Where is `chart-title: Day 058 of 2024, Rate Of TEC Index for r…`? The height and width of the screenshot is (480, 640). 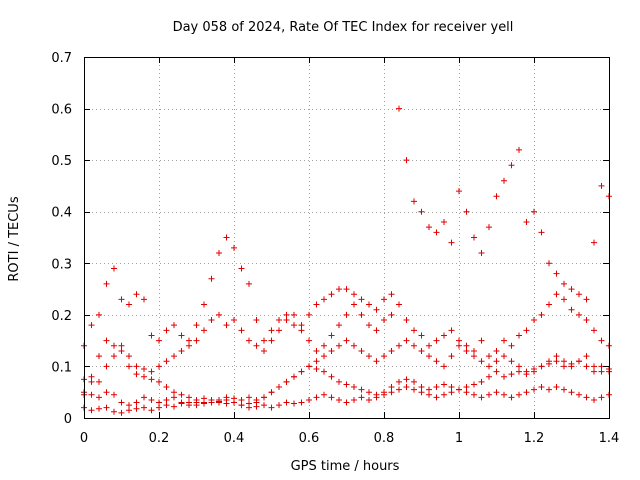
chart-title: Day 058 of 2024, Rate Of TEC Index for r… is located at coordinates (343, 27).